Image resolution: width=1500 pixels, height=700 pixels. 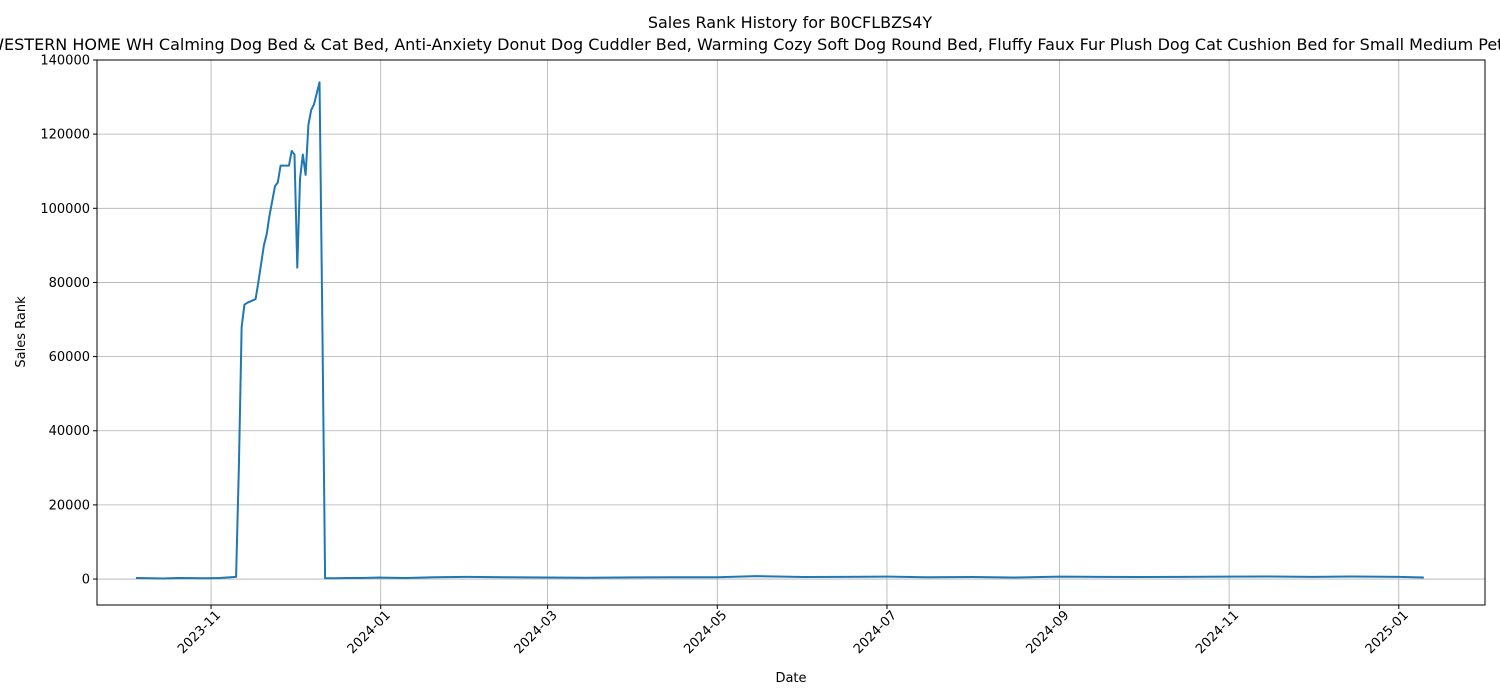 What do you see at coordinates (790, 678) in the screenshot?
I see `x-axis-label: Date` at bounding box center [790, 678].